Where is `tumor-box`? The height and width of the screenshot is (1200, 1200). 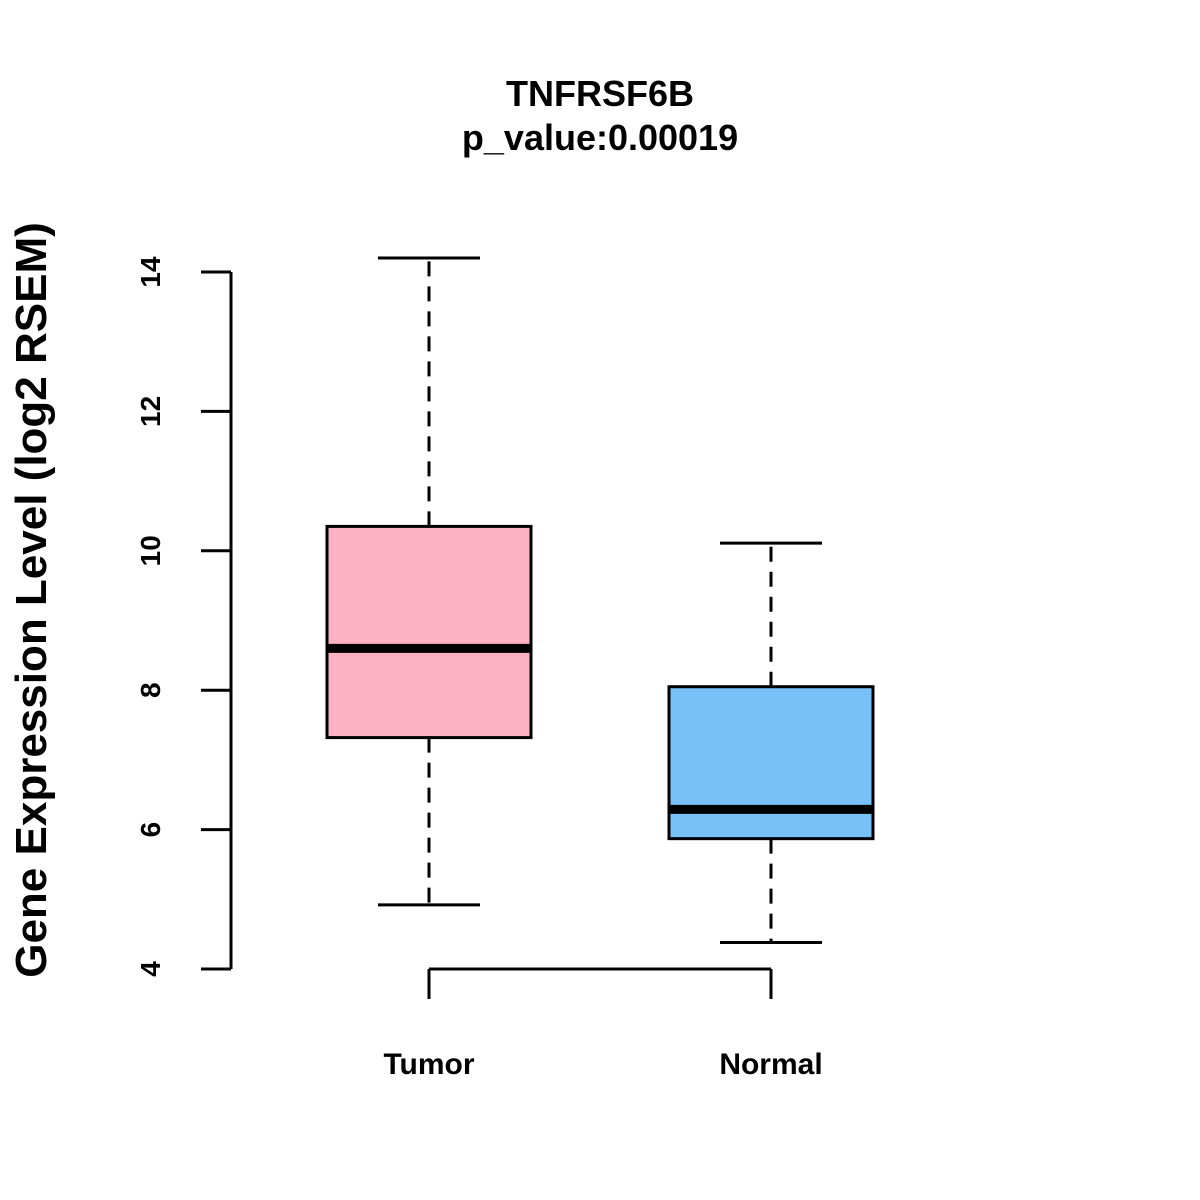
tumor-box is located at coordinates (429, 632).